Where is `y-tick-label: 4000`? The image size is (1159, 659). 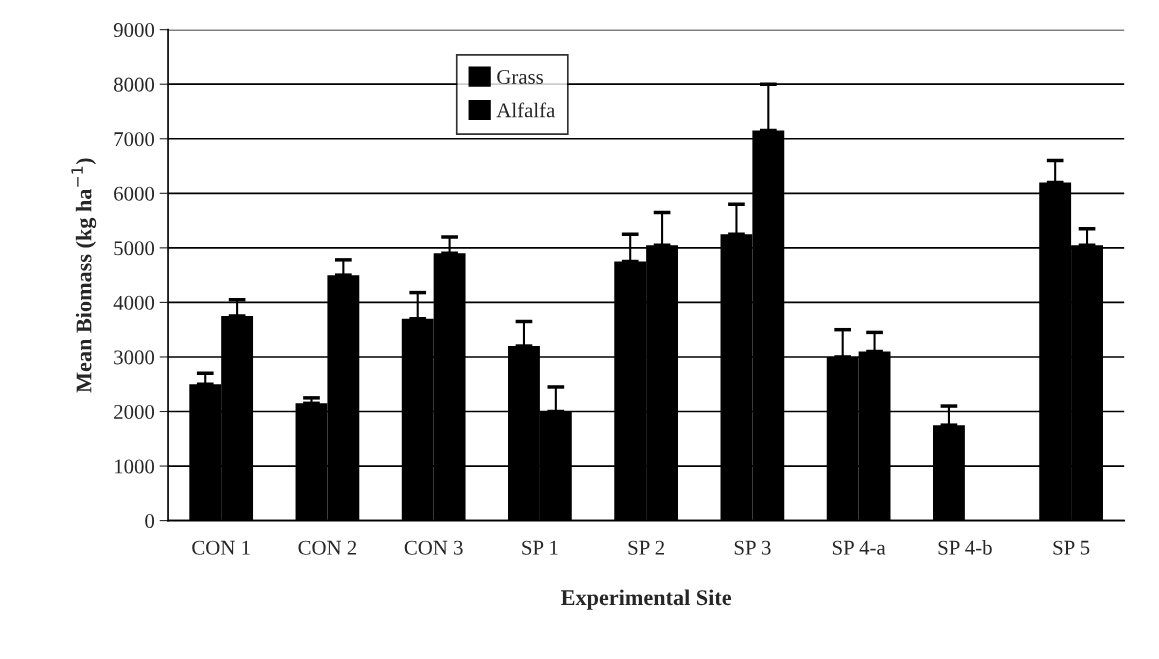
y-tick-label: 4000 is located at coordinates (134, 302).